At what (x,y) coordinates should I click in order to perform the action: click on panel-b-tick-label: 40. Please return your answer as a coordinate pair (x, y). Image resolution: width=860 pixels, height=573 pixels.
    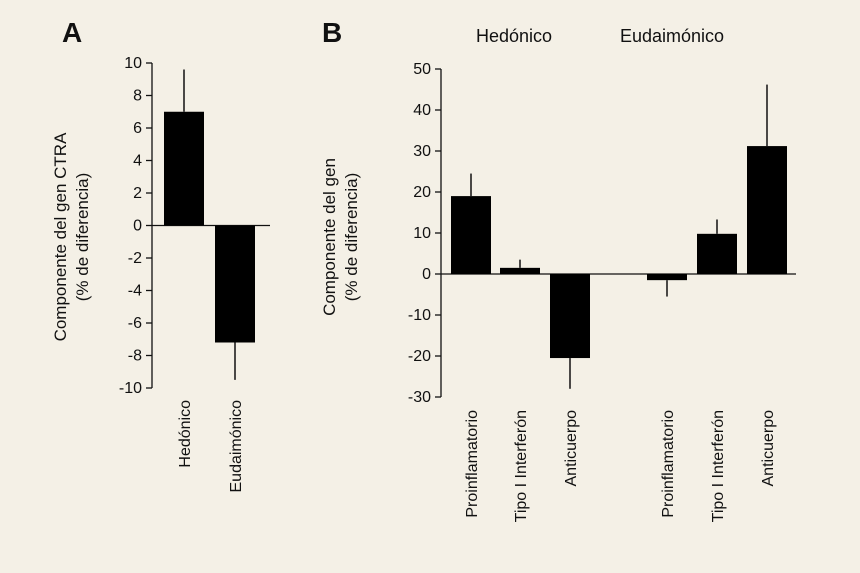
    Looking at the image, I should click on (422, 110).